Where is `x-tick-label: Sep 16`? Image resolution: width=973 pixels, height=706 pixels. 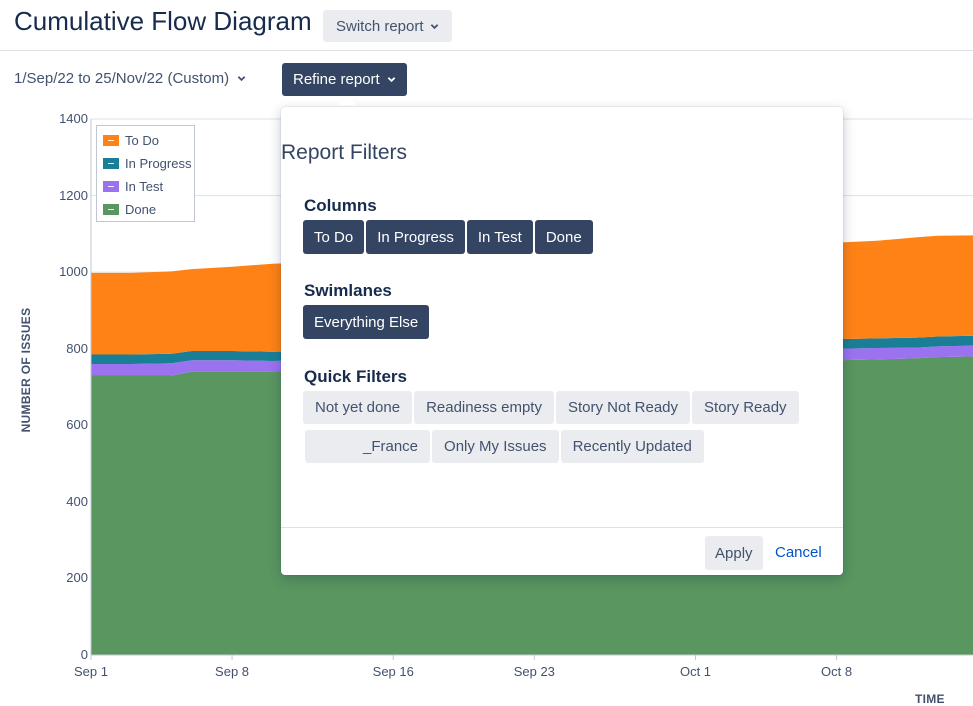
x-tick-label: Sep 16 is located at coordinates (393, 671).